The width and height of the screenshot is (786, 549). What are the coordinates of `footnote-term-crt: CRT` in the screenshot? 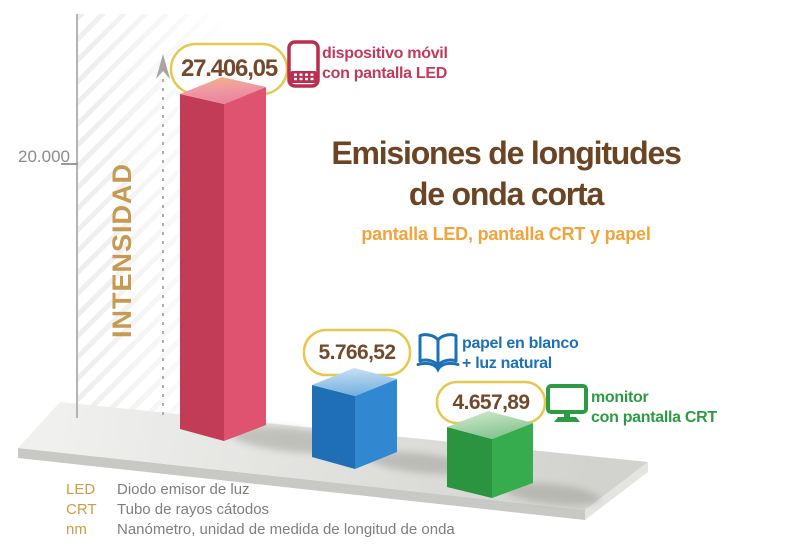 It's located at (81, 509).